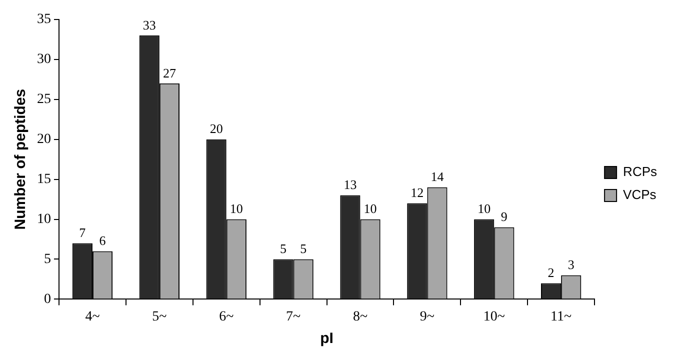 The width and height of the screenshot is (685, 358). I want to click on y-axis-title: Number of peptides, so click(21, 159).